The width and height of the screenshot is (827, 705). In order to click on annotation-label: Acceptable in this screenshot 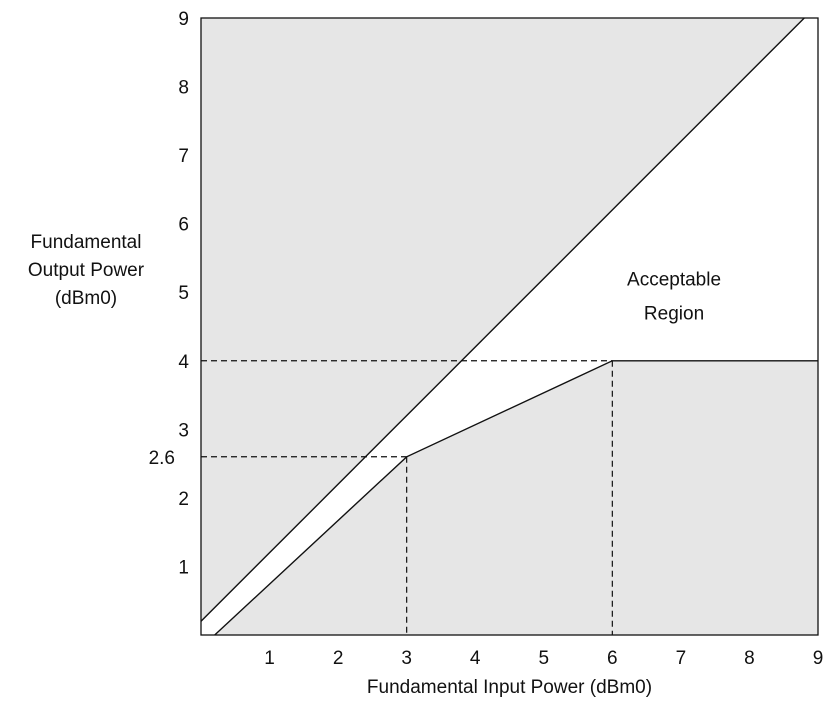, I will do `click(674, 279)`.